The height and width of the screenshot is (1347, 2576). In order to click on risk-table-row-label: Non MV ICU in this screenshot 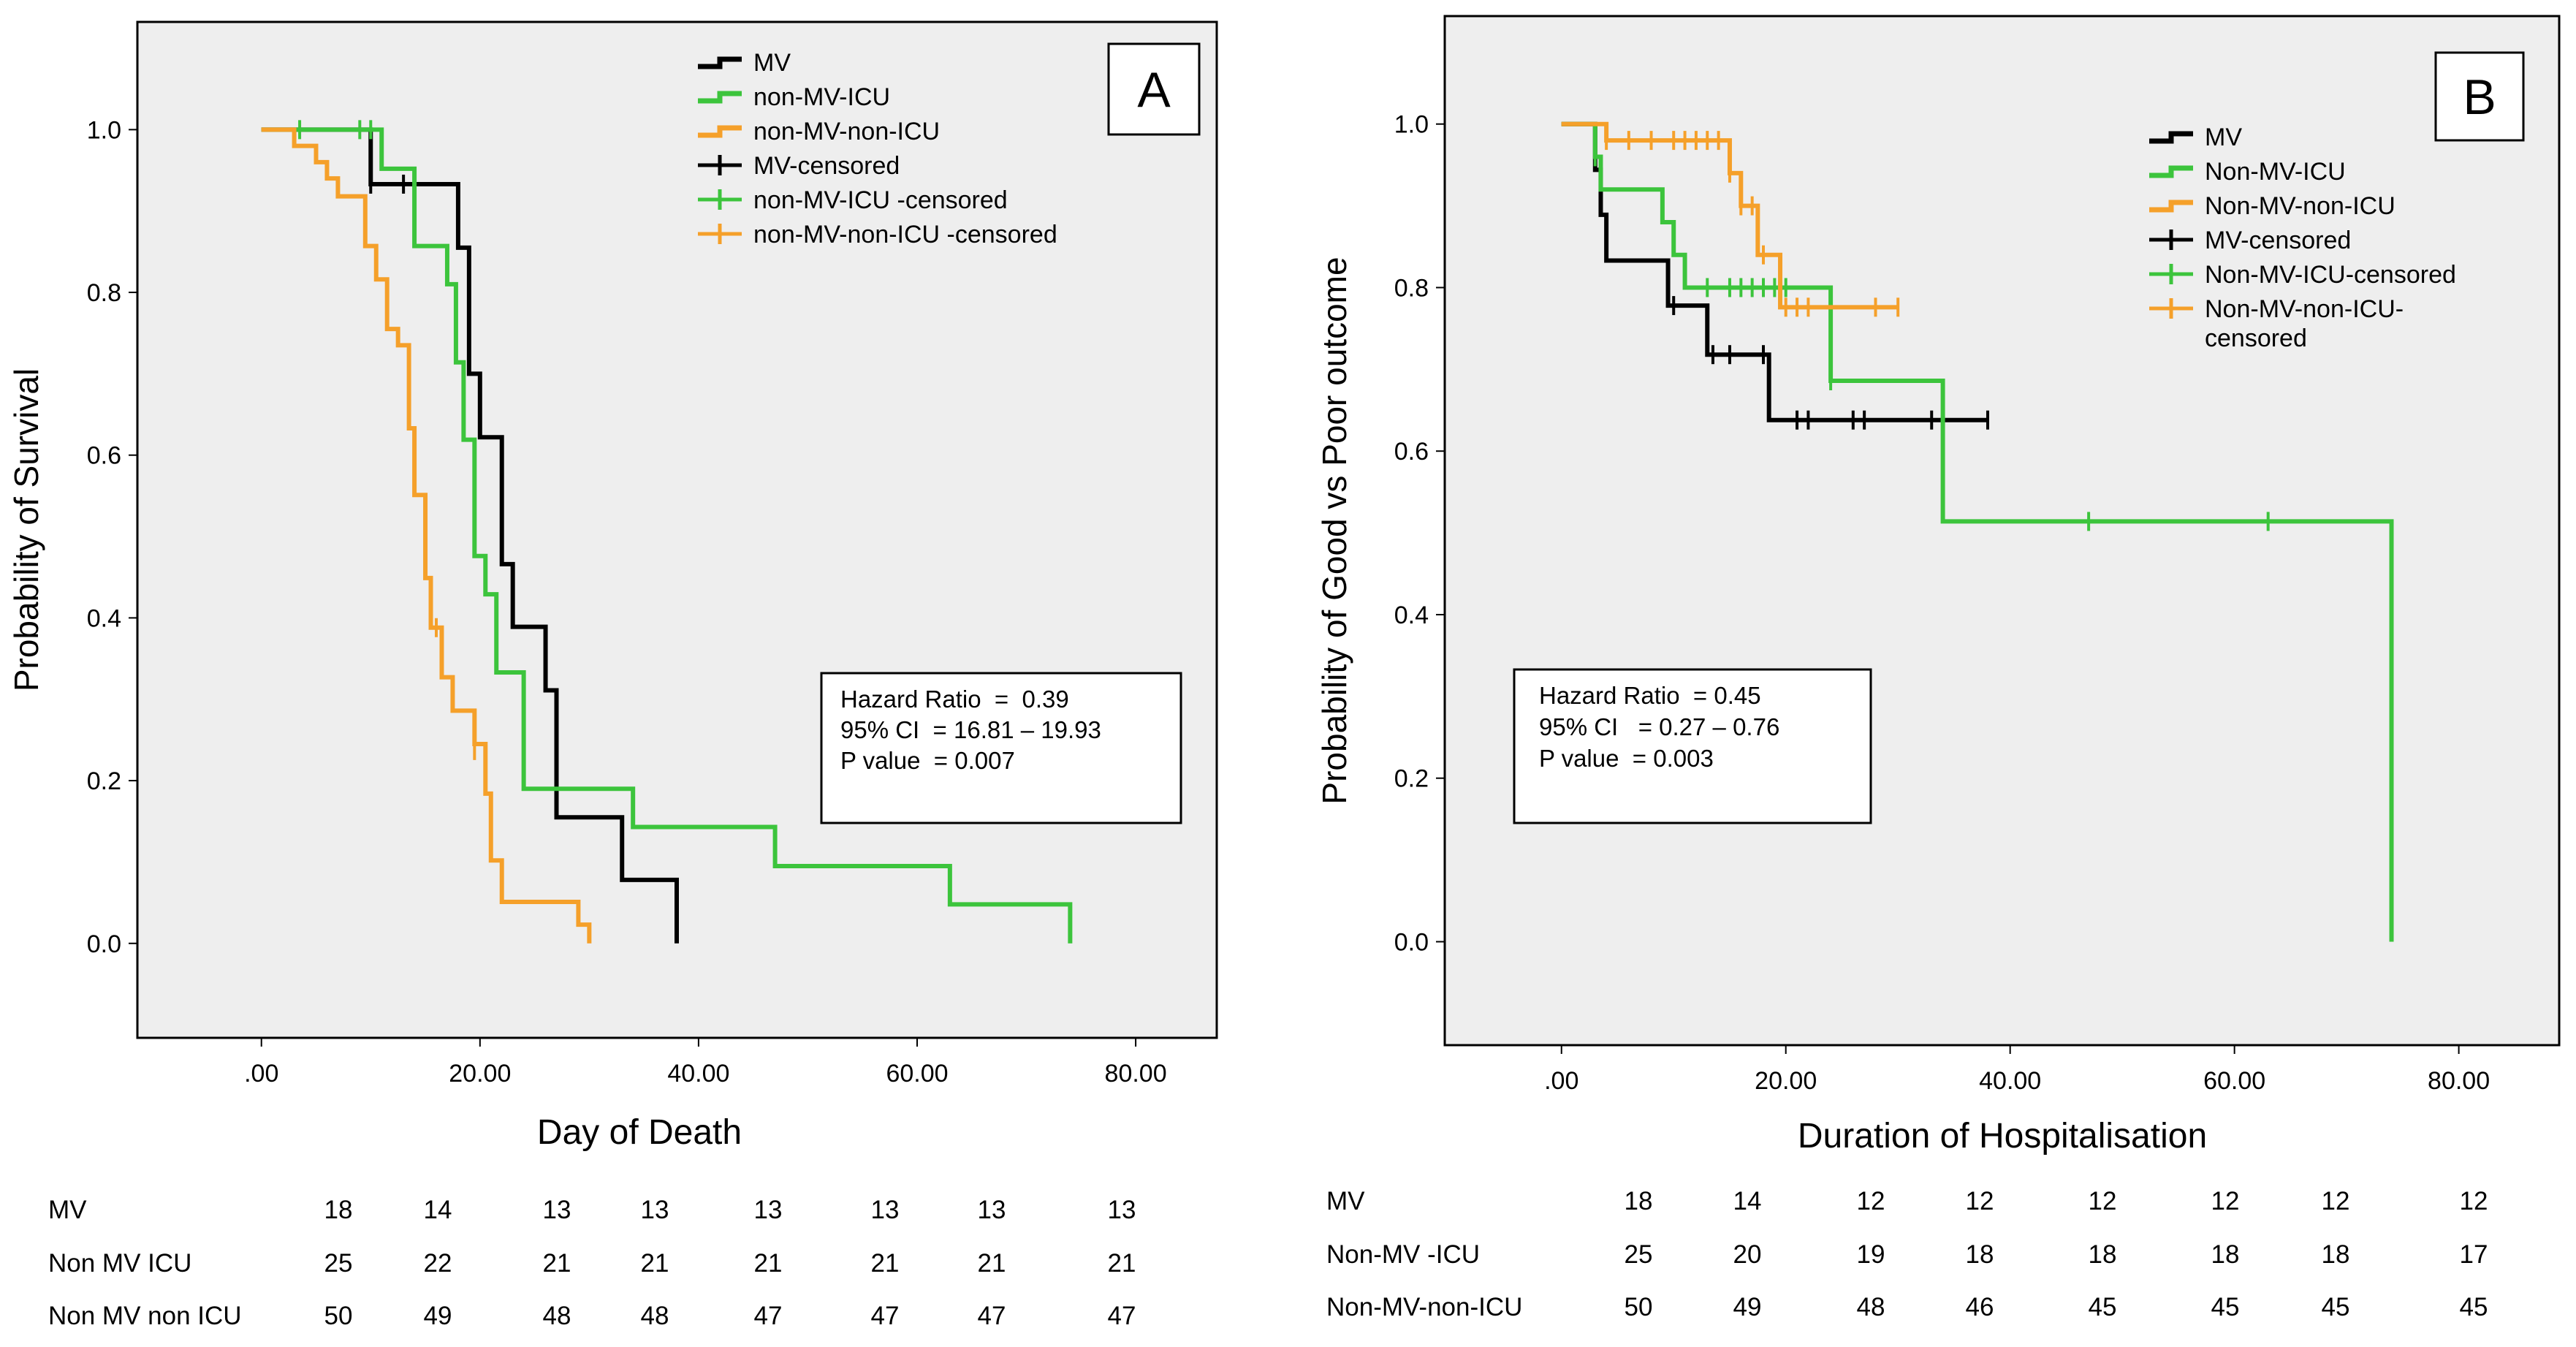, I will do `click(120, 1263)`.